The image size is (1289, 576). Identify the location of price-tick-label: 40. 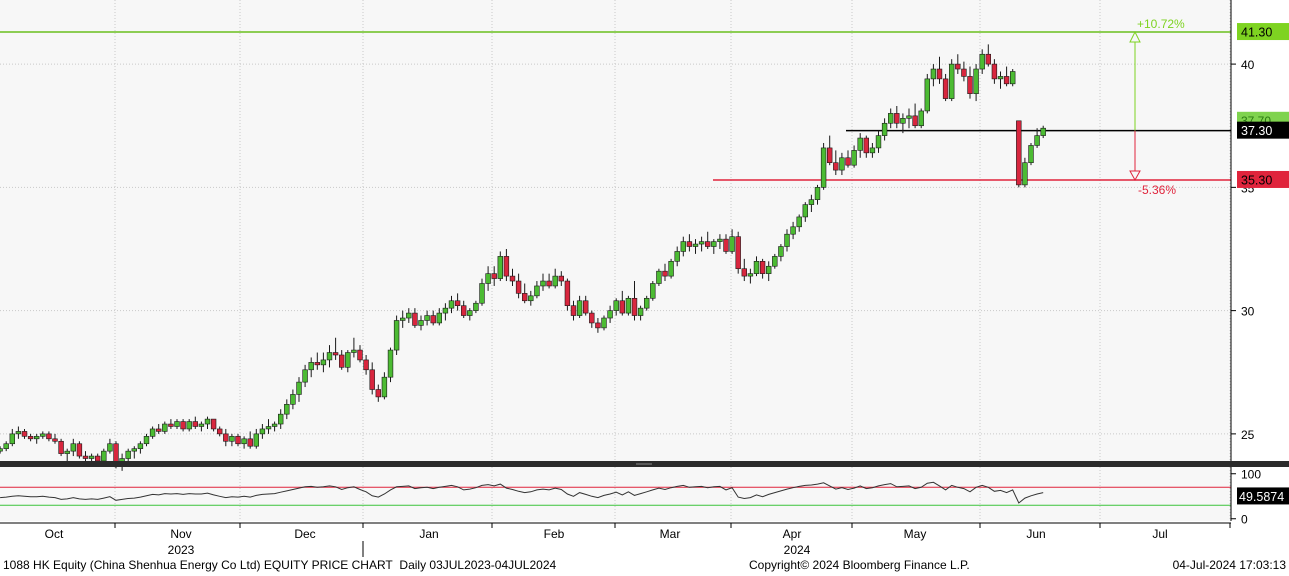
(1248, 65).